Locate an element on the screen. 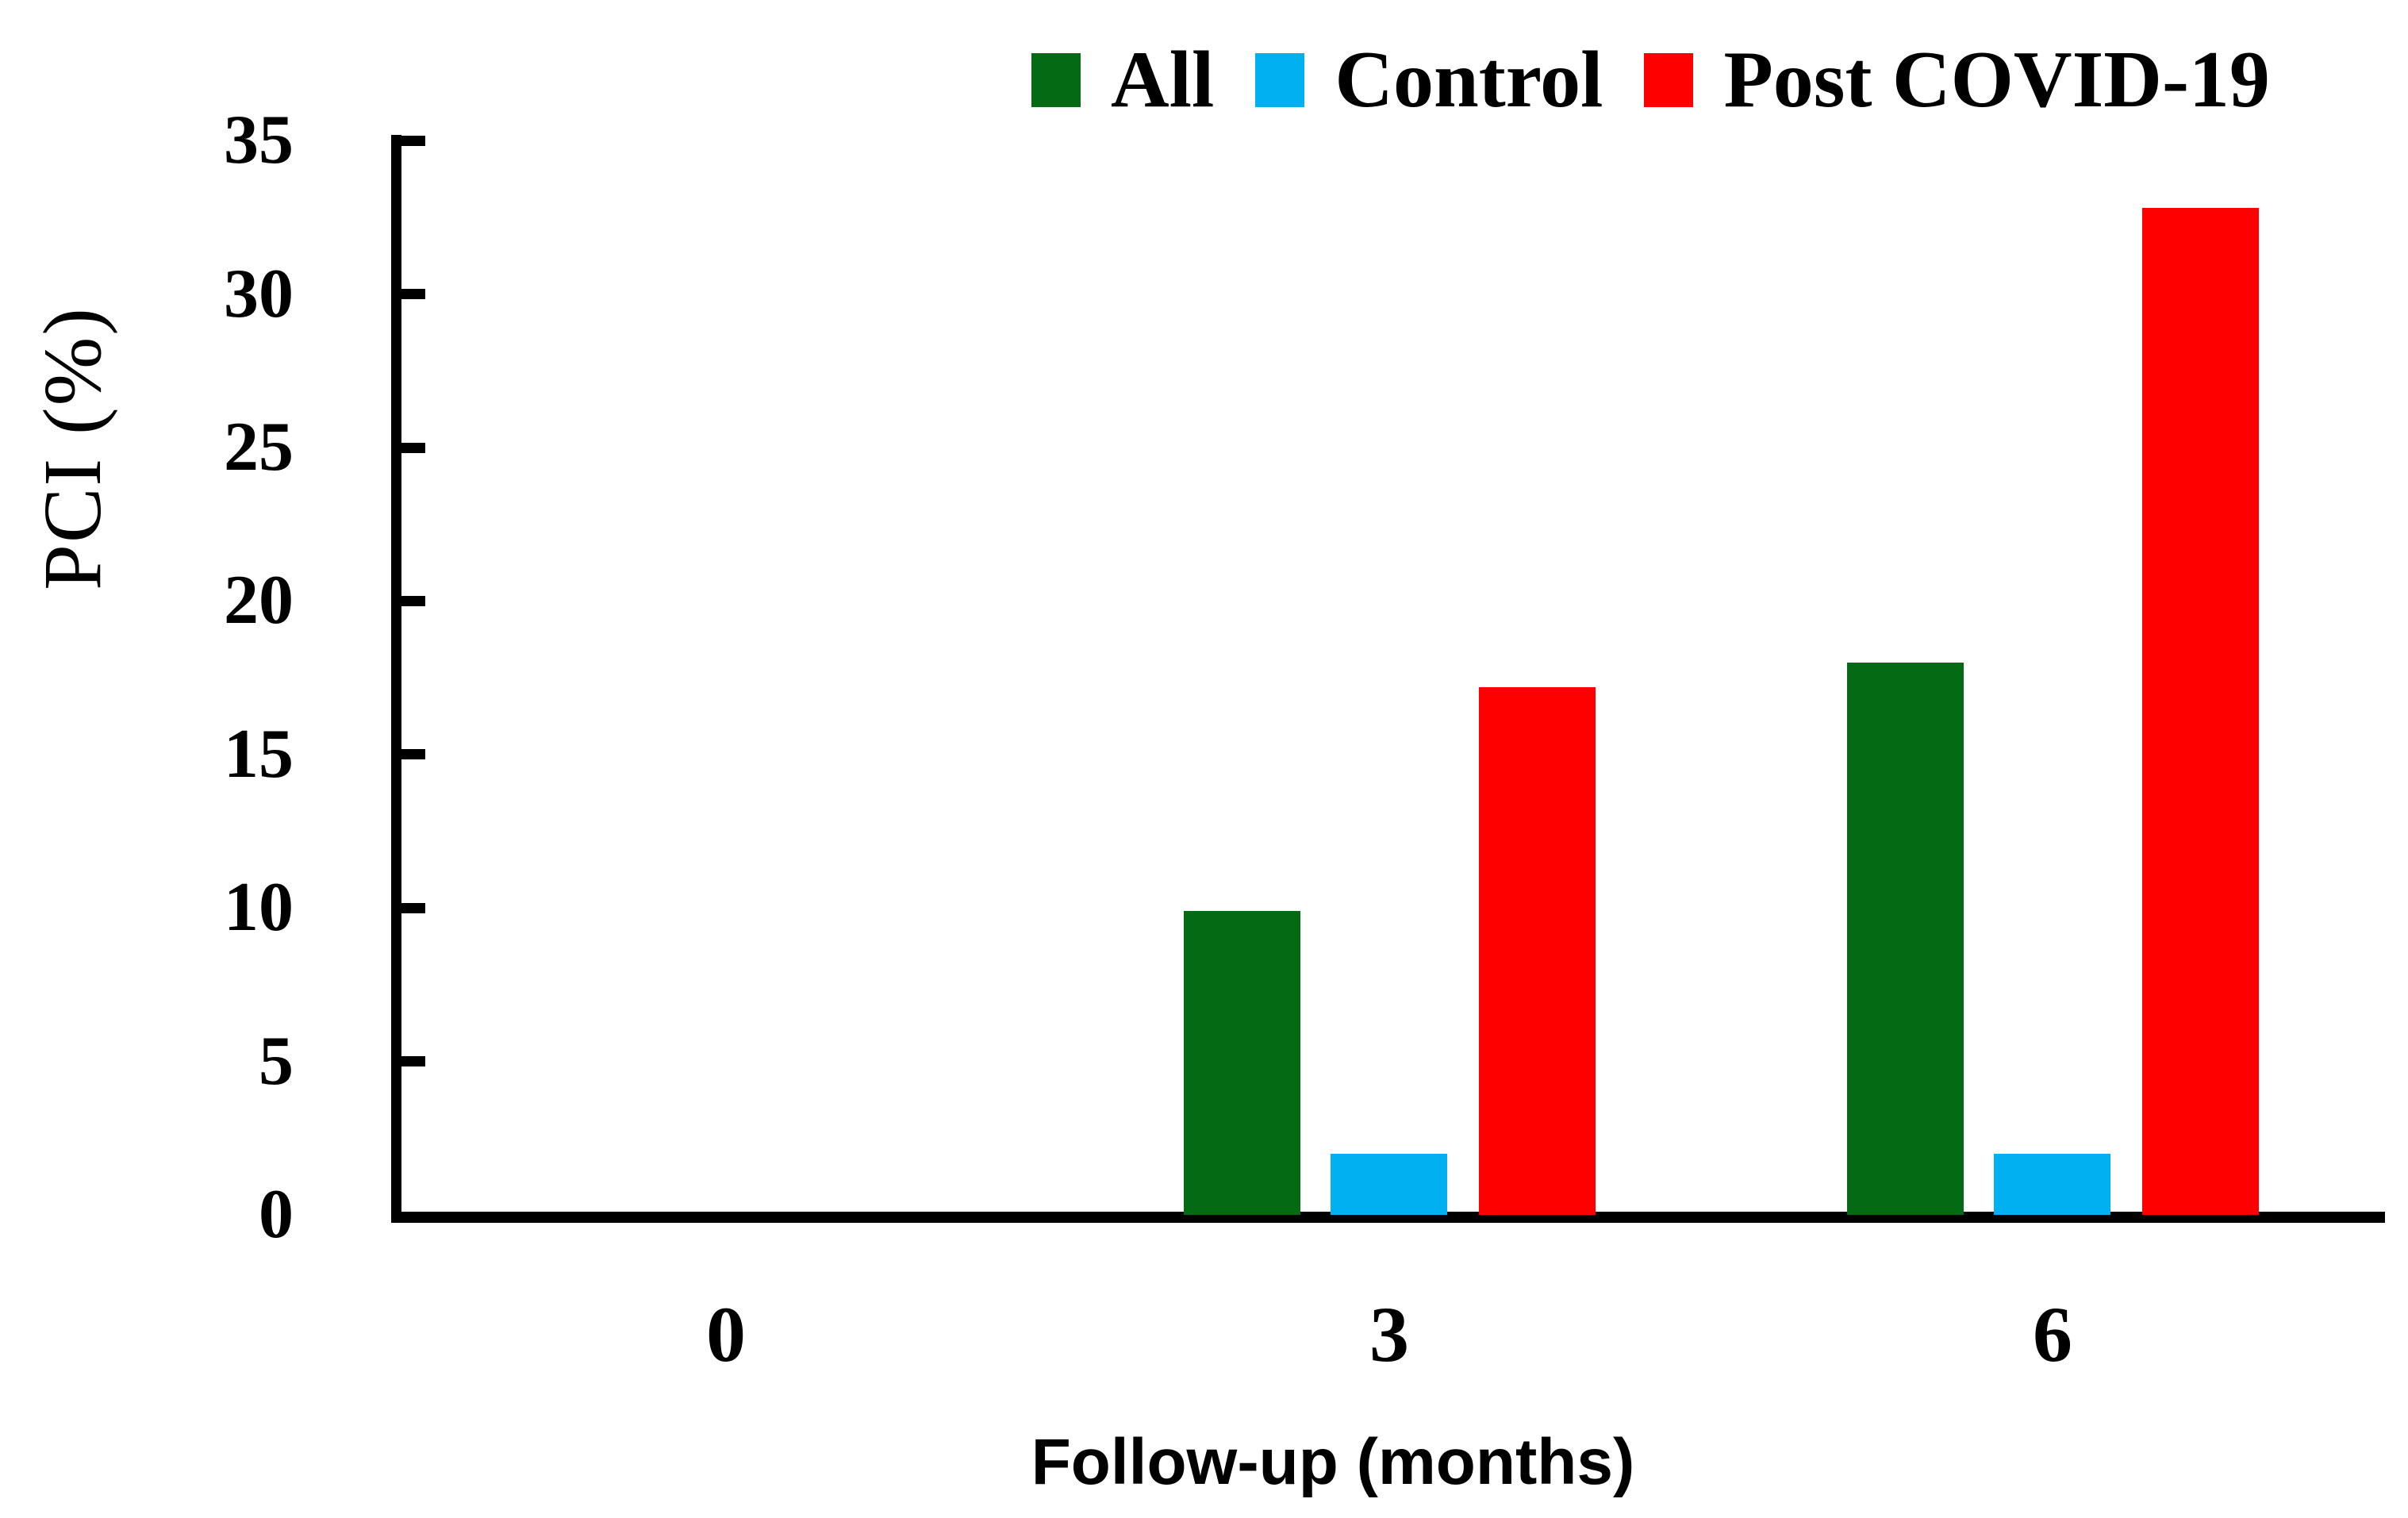 This screenshot has height=1518, width=2408. legend-item-control: Control is located at coordinates (1429, 79).